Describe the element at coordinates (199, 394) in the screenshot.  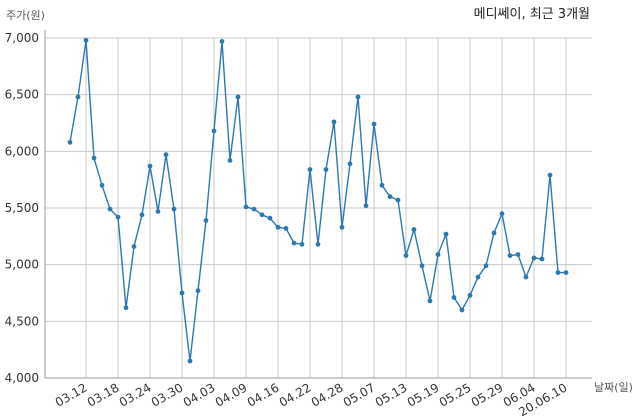
I see `x-tick-label: 04.03` at that location.